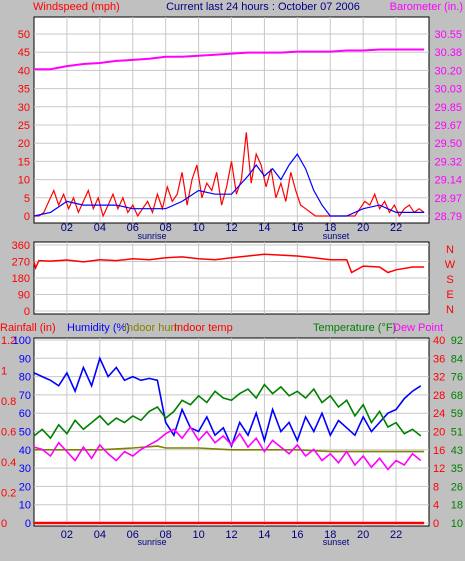  What do you see at coordinates (436, 506) in the screenshot?
I see `indoor-temp-tick-label: 4` at bounding box center [436, 506].